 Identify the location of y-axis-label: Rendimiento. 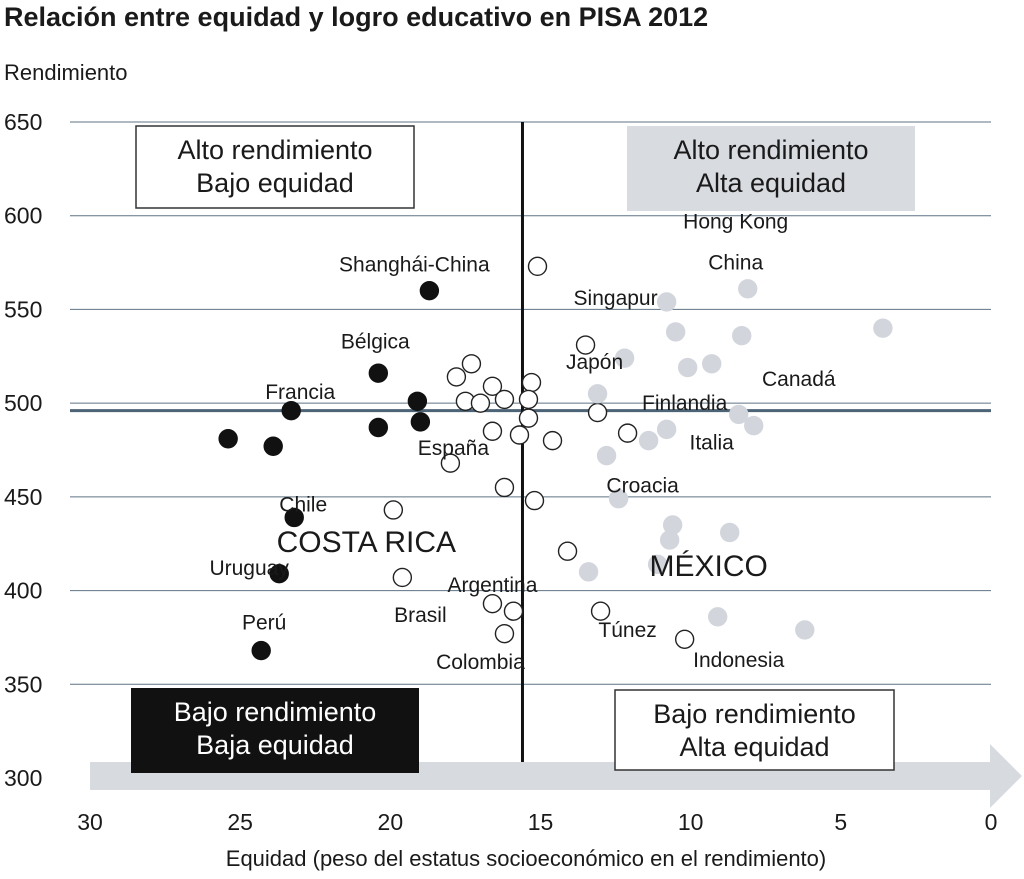
(66, 72).